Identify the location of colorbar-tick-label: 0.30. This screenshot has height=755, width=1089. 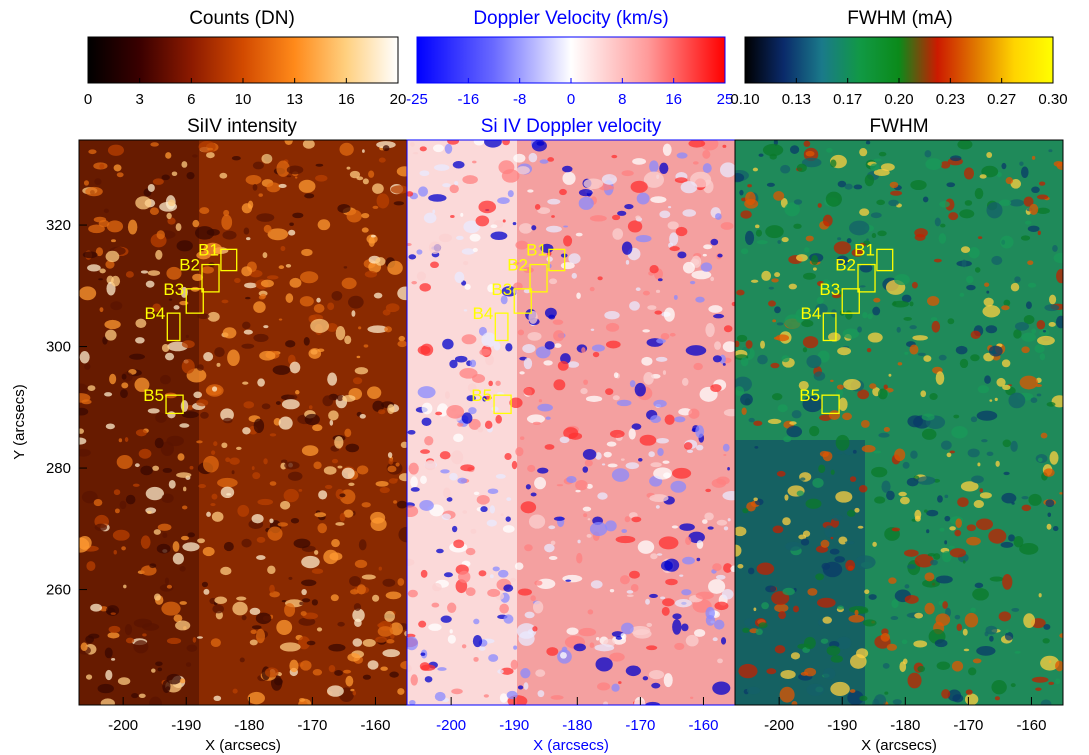
(1052, 99).